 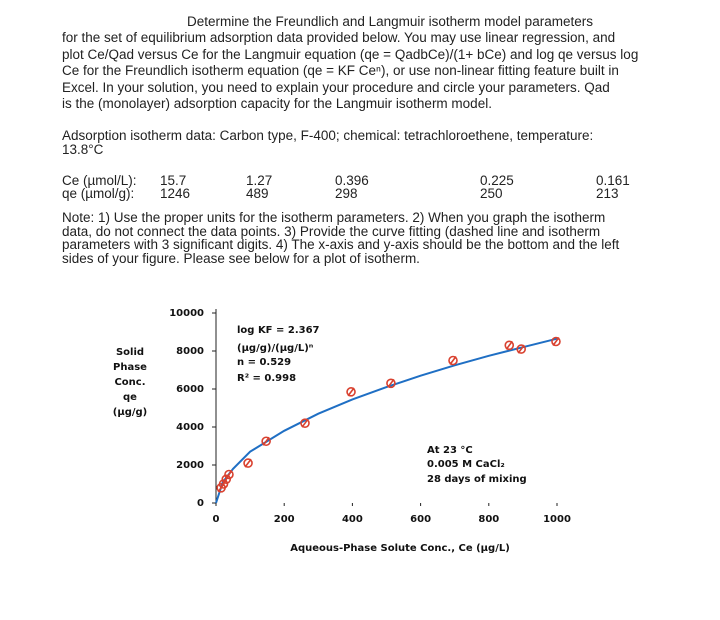 What do you see at coordinates (130, 397) in the screenshot?
I see `y-axis-label: qe` at bounding box center [130, 397].